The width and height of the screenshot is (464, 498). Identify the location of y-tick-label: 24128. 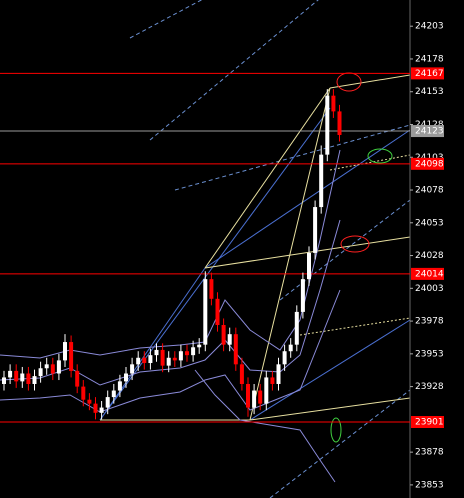
(429, 125).